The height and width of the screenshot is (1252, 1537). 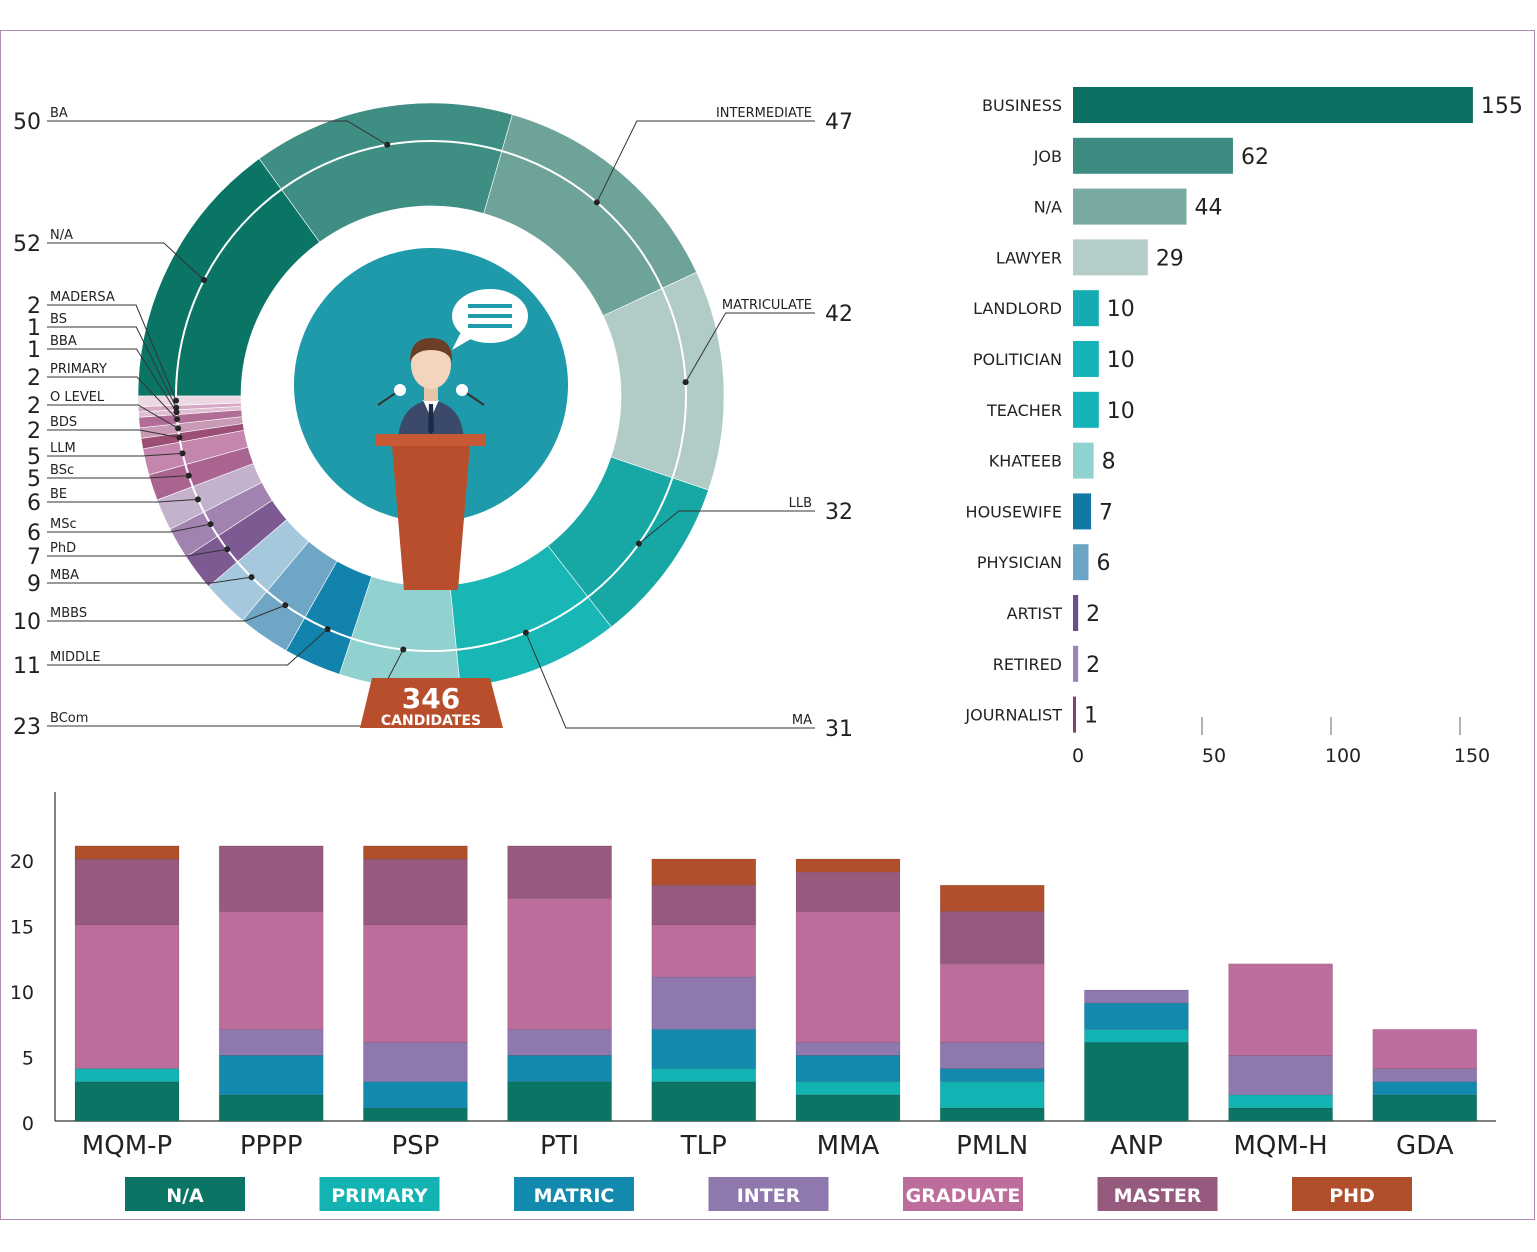 I want to click on party-label-anp: ANP, so click(x=1136, y=1146).